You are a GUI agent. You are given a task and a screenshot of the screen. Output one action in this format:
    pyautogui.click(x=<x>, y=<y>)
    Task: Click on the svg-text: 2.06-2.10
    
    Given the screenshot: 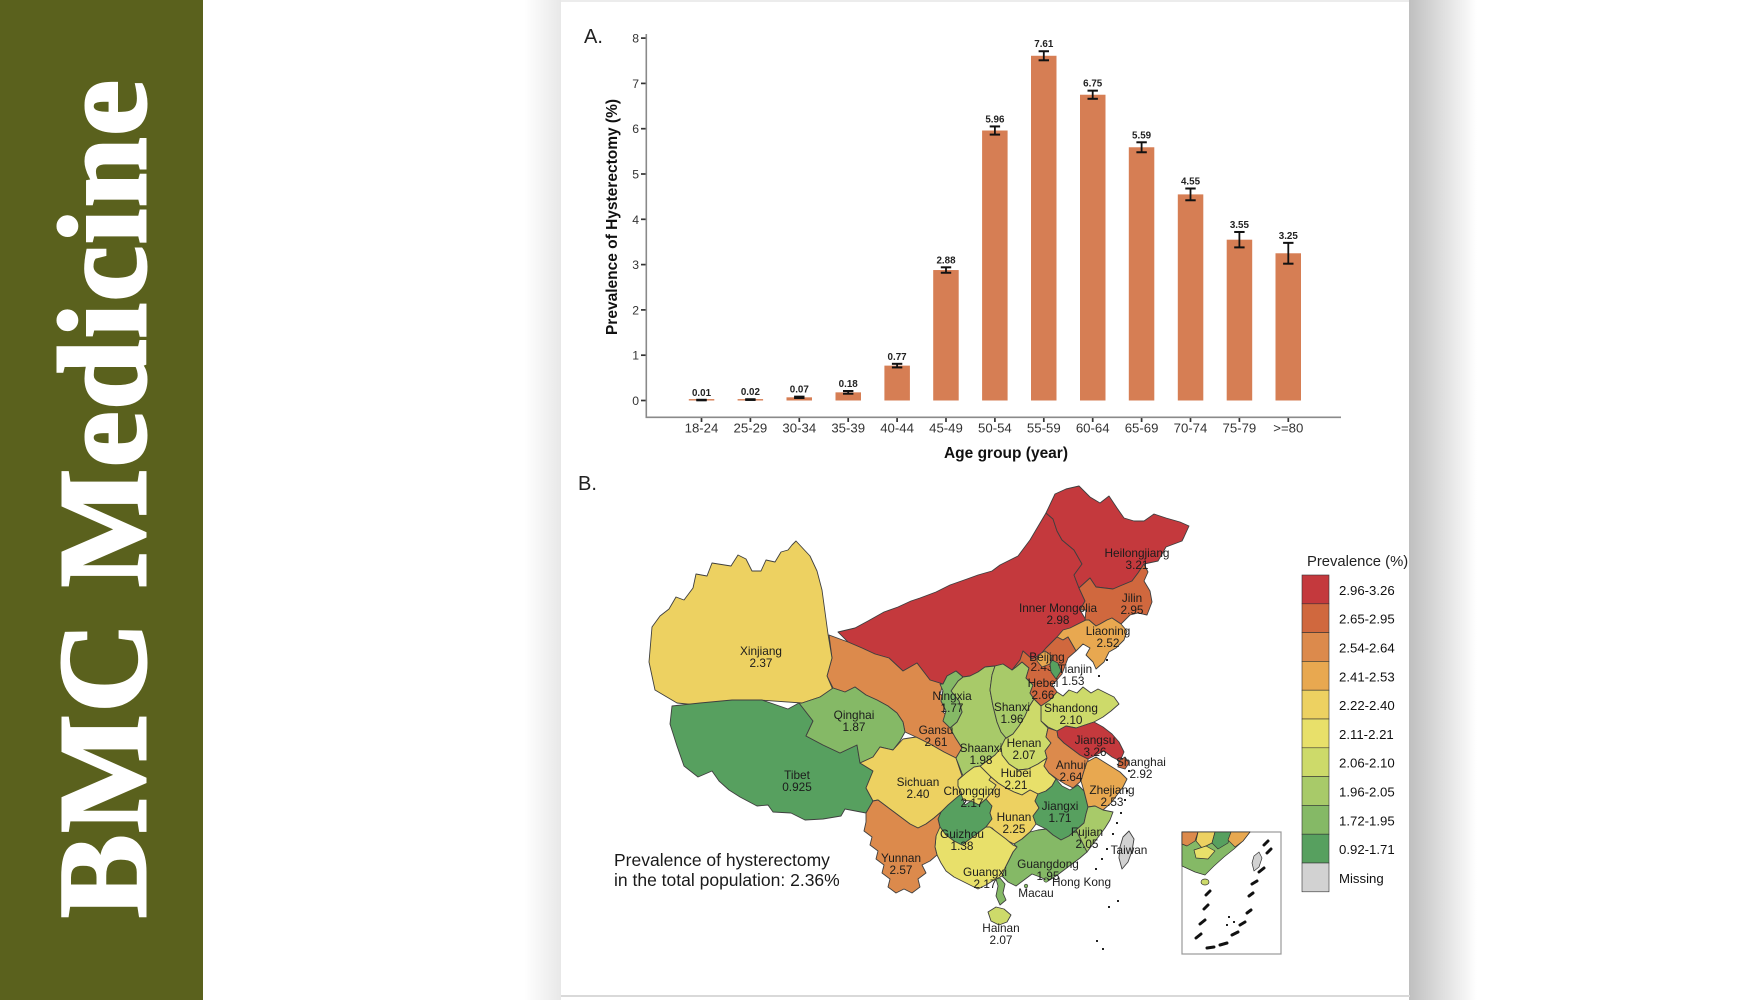 What is the action you would take?
    pyautogui.click(x=1367, y=763)
    